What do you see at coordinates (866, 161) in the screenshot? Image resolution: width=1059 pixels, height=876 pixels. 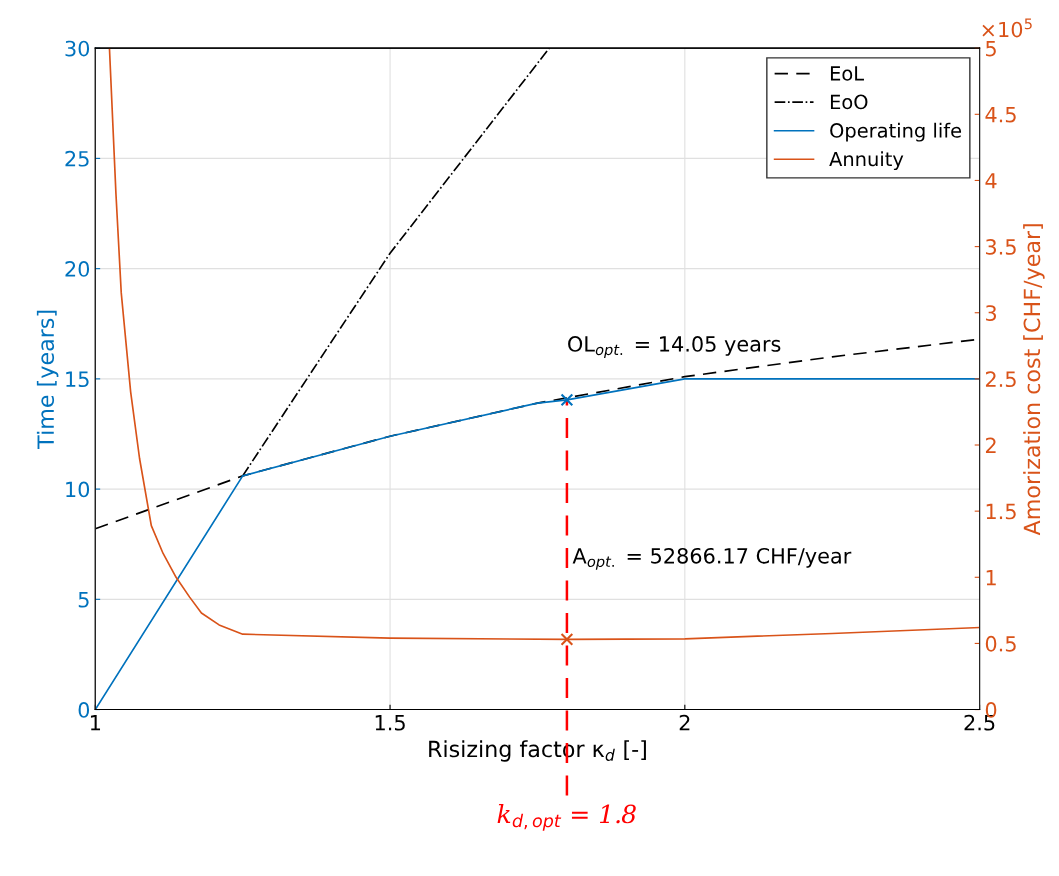 I see `legend-label: Annuity` at bounding box center [866, 161].